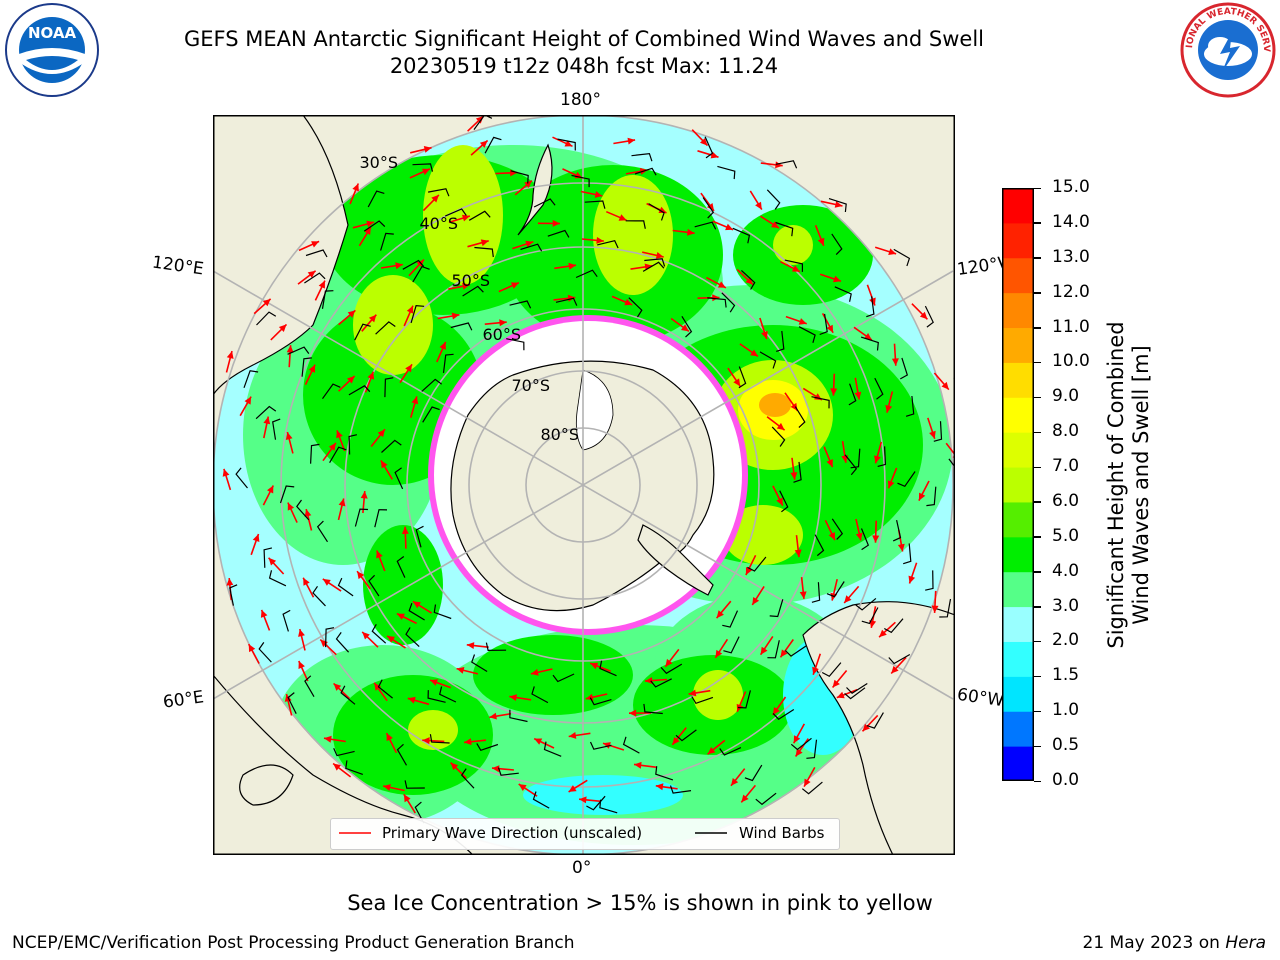  Describe the element at coordinates (470, 280) in the screenshot. I see `lat-label-50s: 50°S` at that location.